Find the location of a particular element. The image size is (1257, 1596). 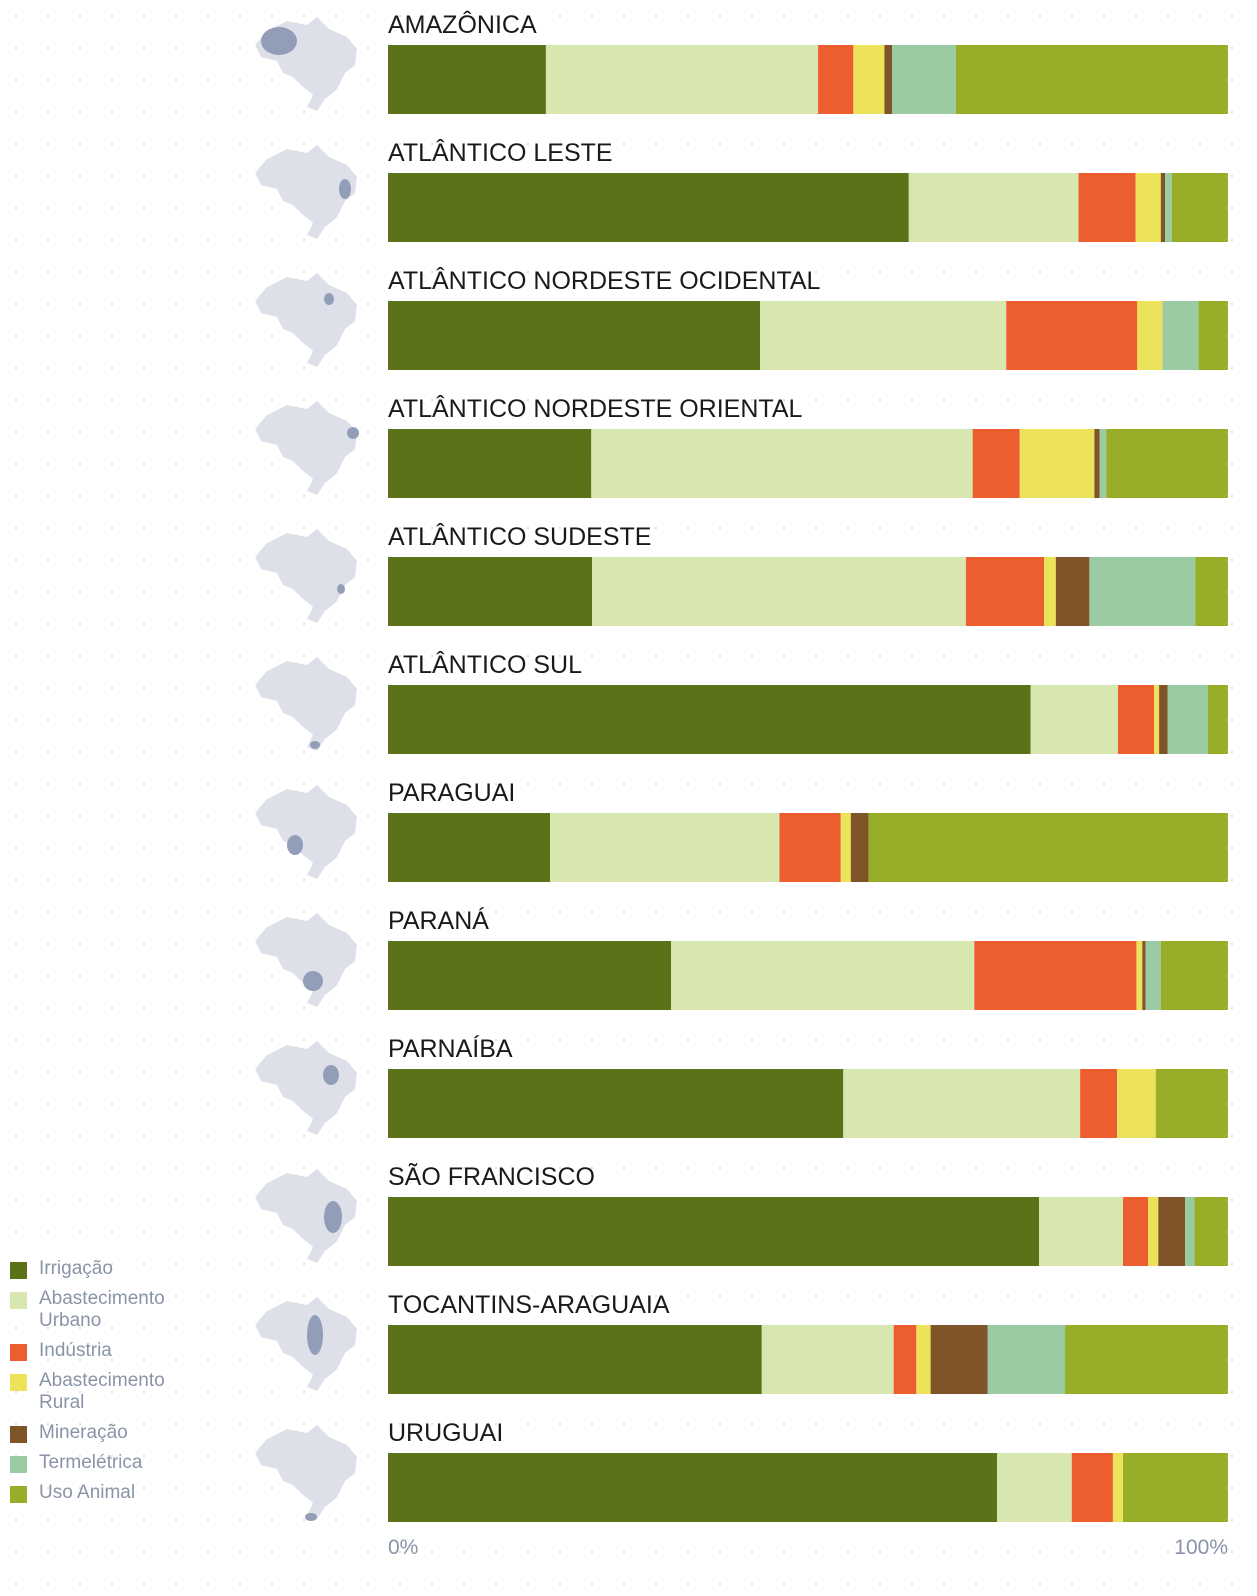

category-label: AMAZÔNICA is located at coordinates (462, 24).